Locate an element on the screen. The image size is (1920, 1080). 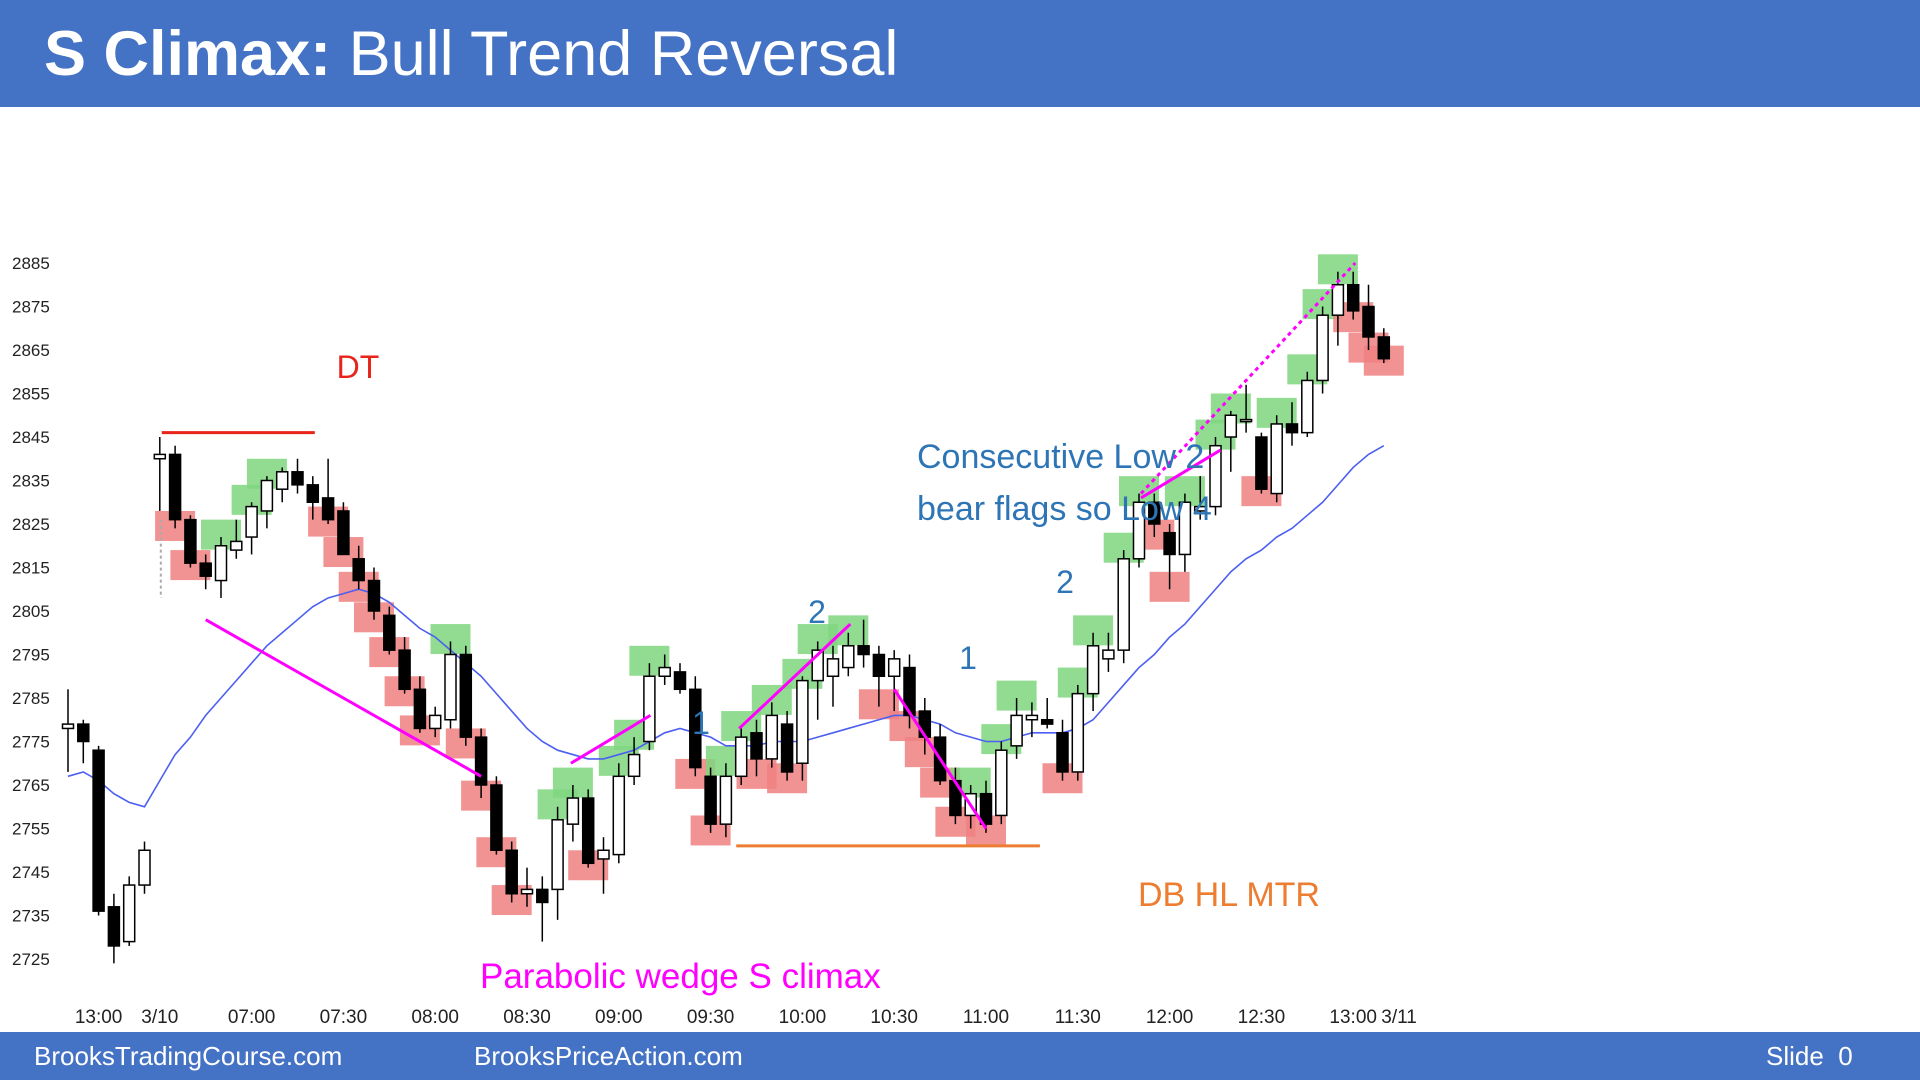
label-2-first: 2 is located at coordinates (817, 612).